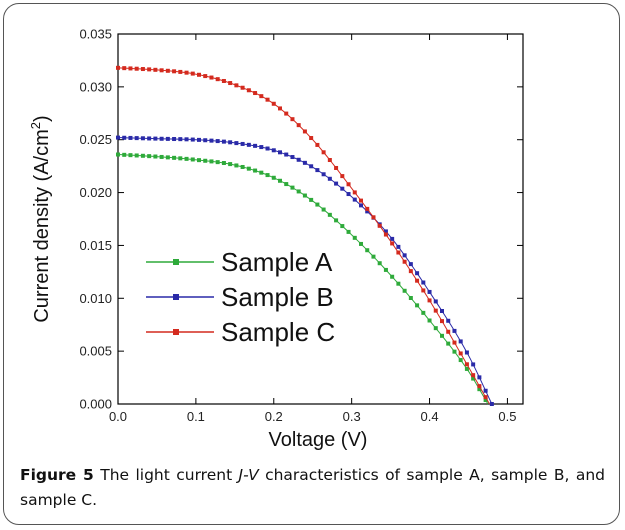 The height and width of the screenshot is (530, 625). I want to click on legend-item: Sample C, so click(240, 332).